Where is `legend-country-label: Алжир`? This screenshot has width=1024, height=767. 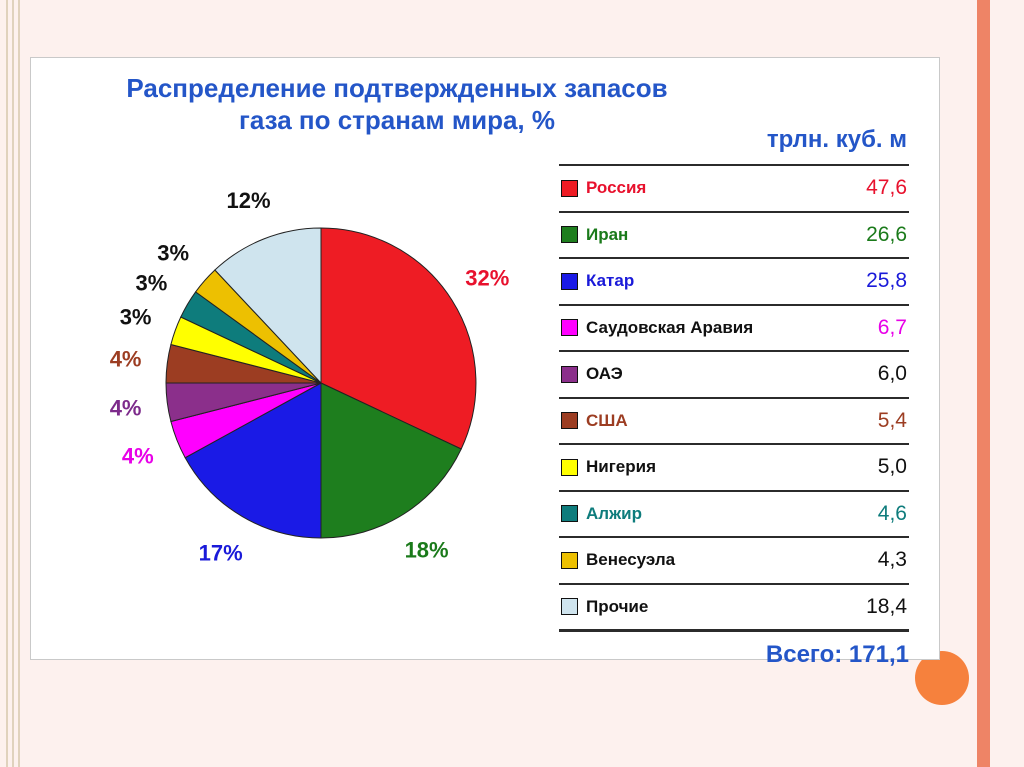
legend-country-label: Алжир is located at coordinates (614, 513).